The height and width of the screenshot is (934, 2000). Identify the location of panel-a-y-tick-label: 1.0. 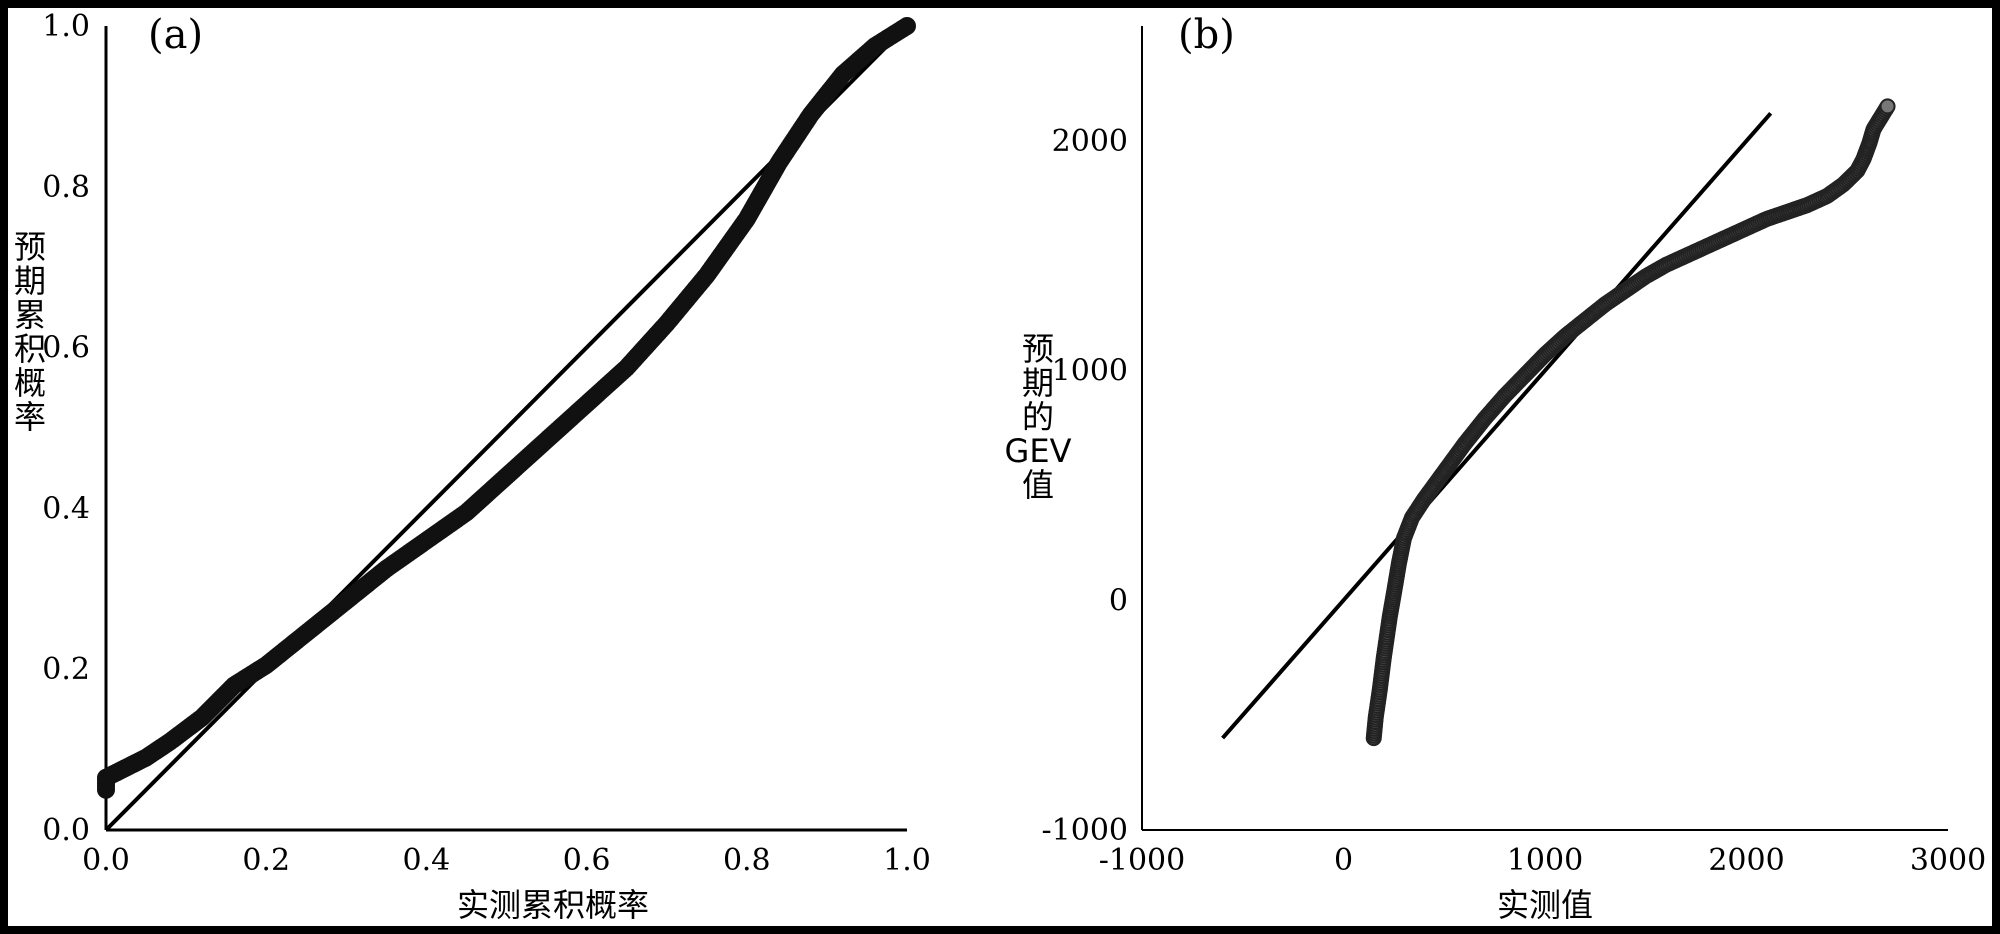
(66, 26).